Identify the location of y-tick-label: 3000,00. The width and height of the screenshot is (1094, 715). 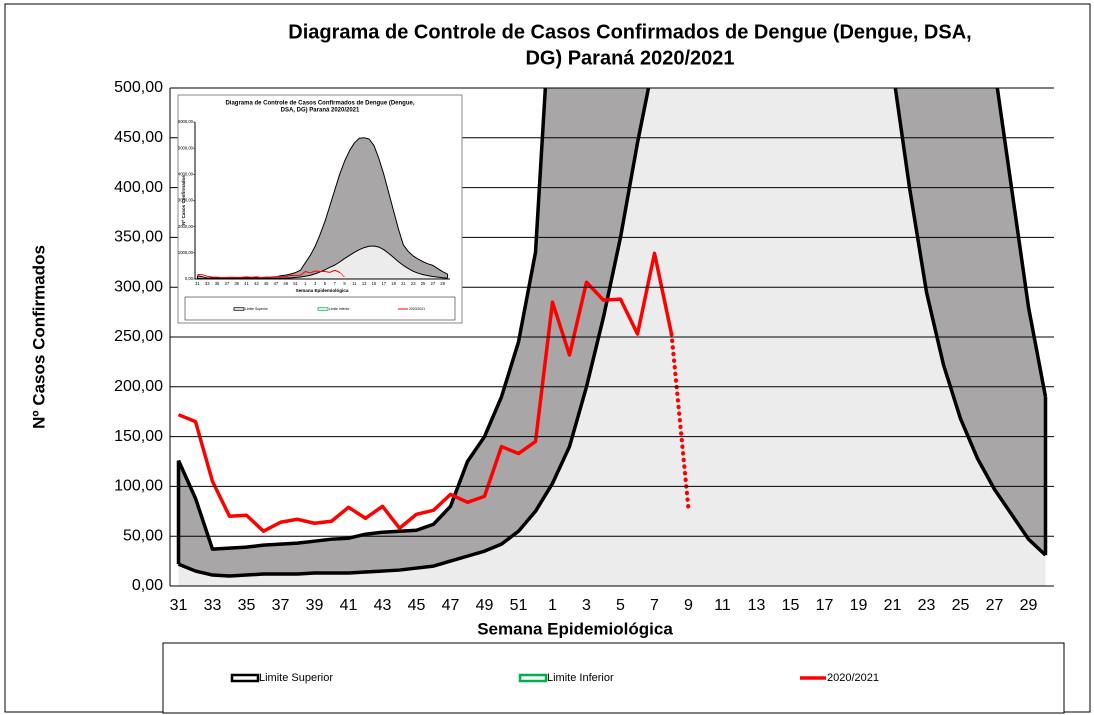
(186, 200).